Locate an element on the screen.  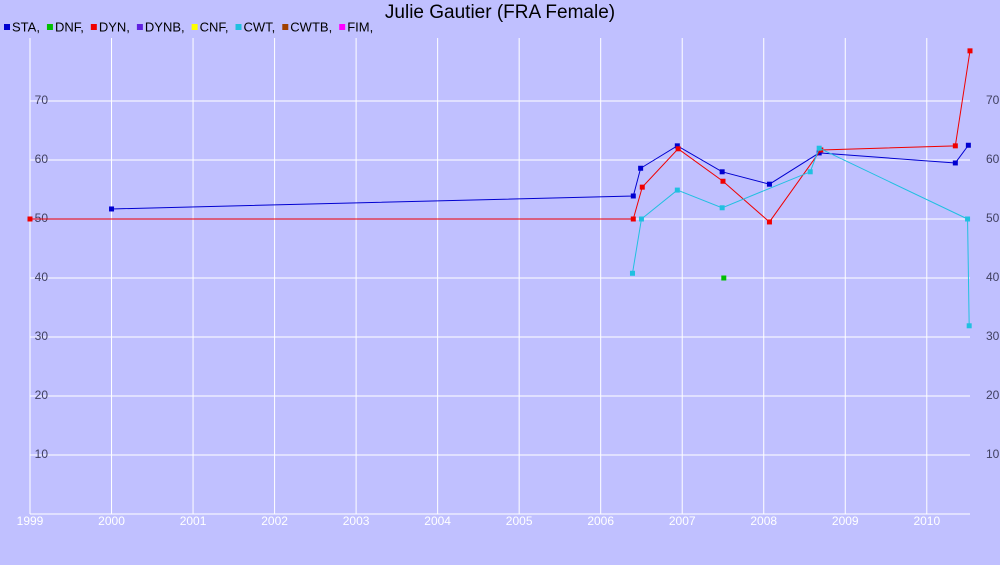
legend-label: DNF, is located at coordinates (69, 26).